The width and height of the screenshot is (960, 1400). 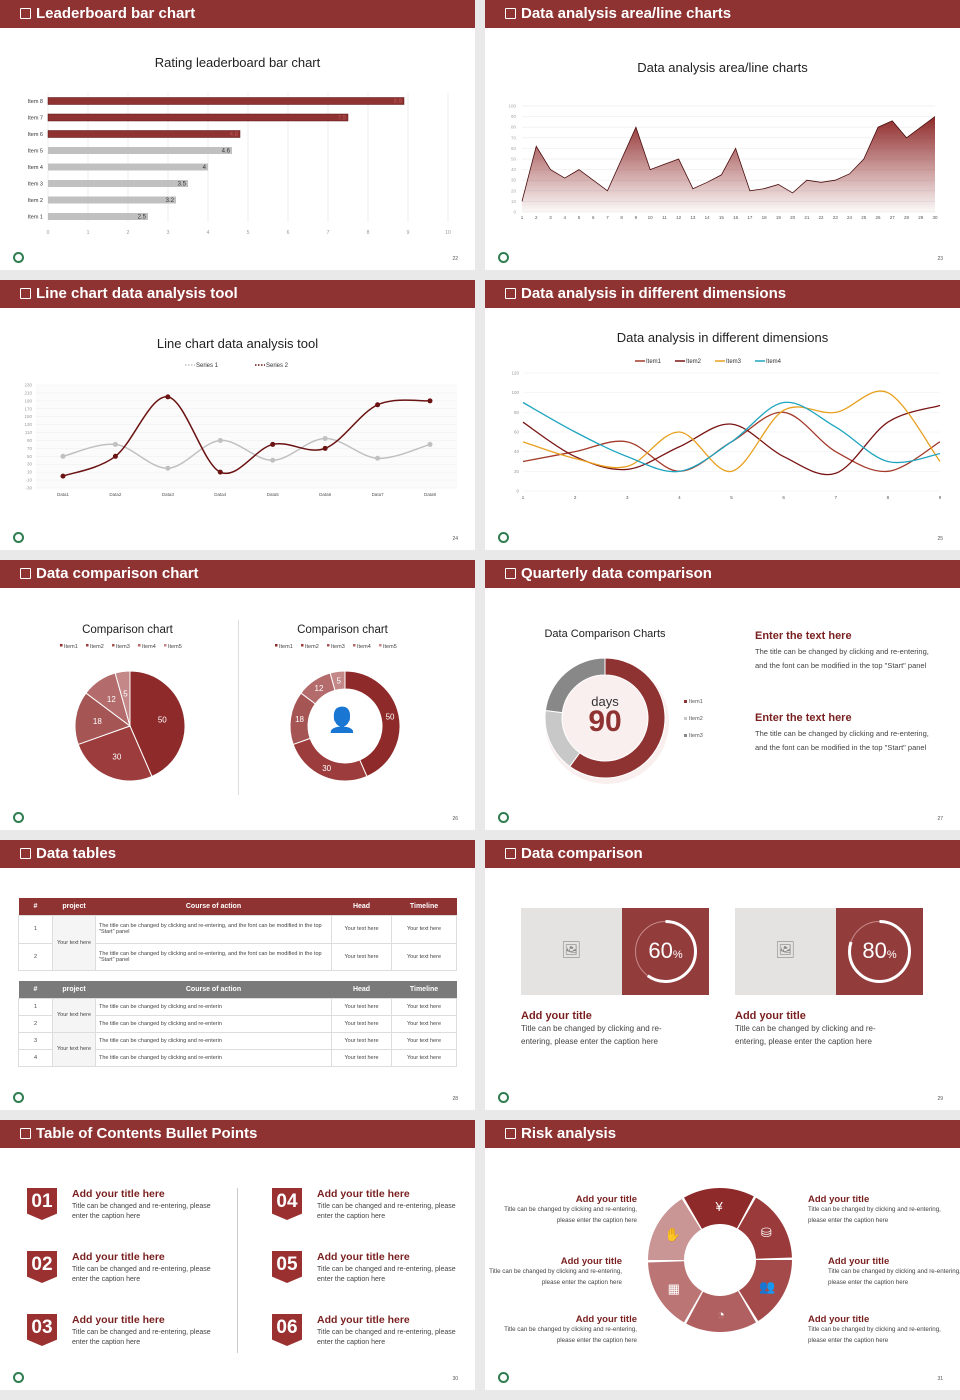 What do you see at coordinates (338, 647) in the screenshot?
I see `legend-label: Item3` at bounding box center [338, 647].